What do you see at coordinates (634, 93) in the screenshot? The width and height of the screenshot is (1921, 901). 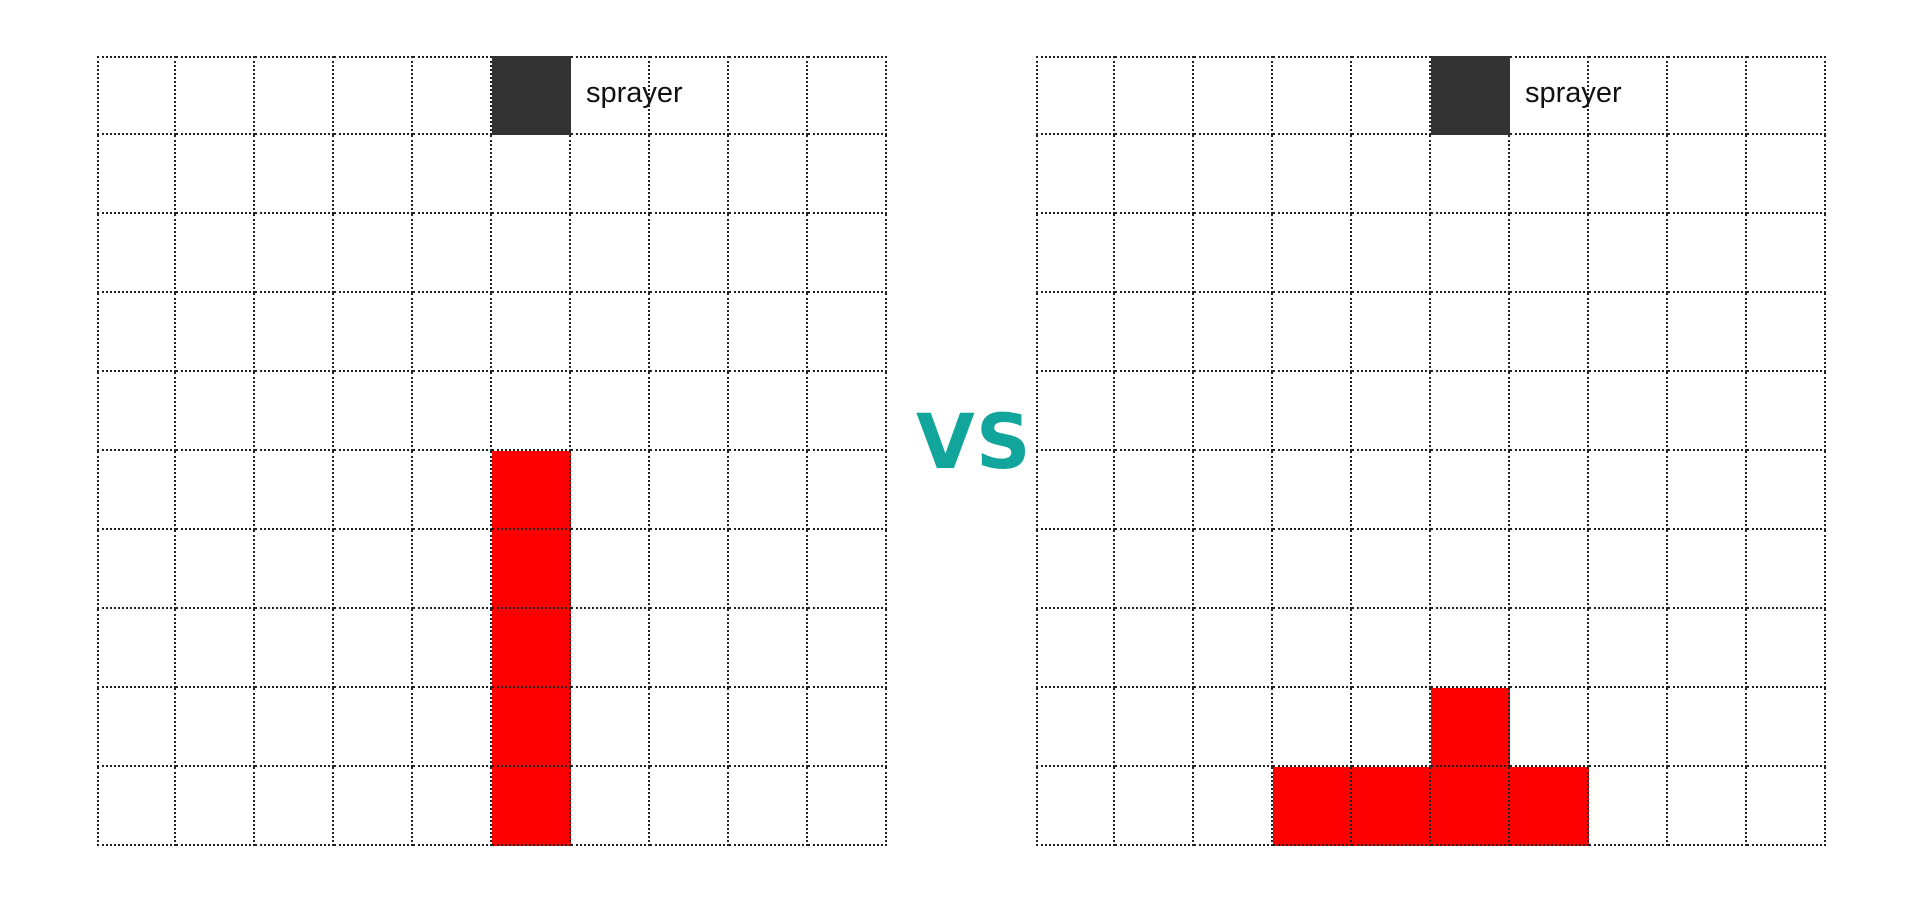 I see `sprayer-label-left: sprayer` at bounding box center [634, 93].